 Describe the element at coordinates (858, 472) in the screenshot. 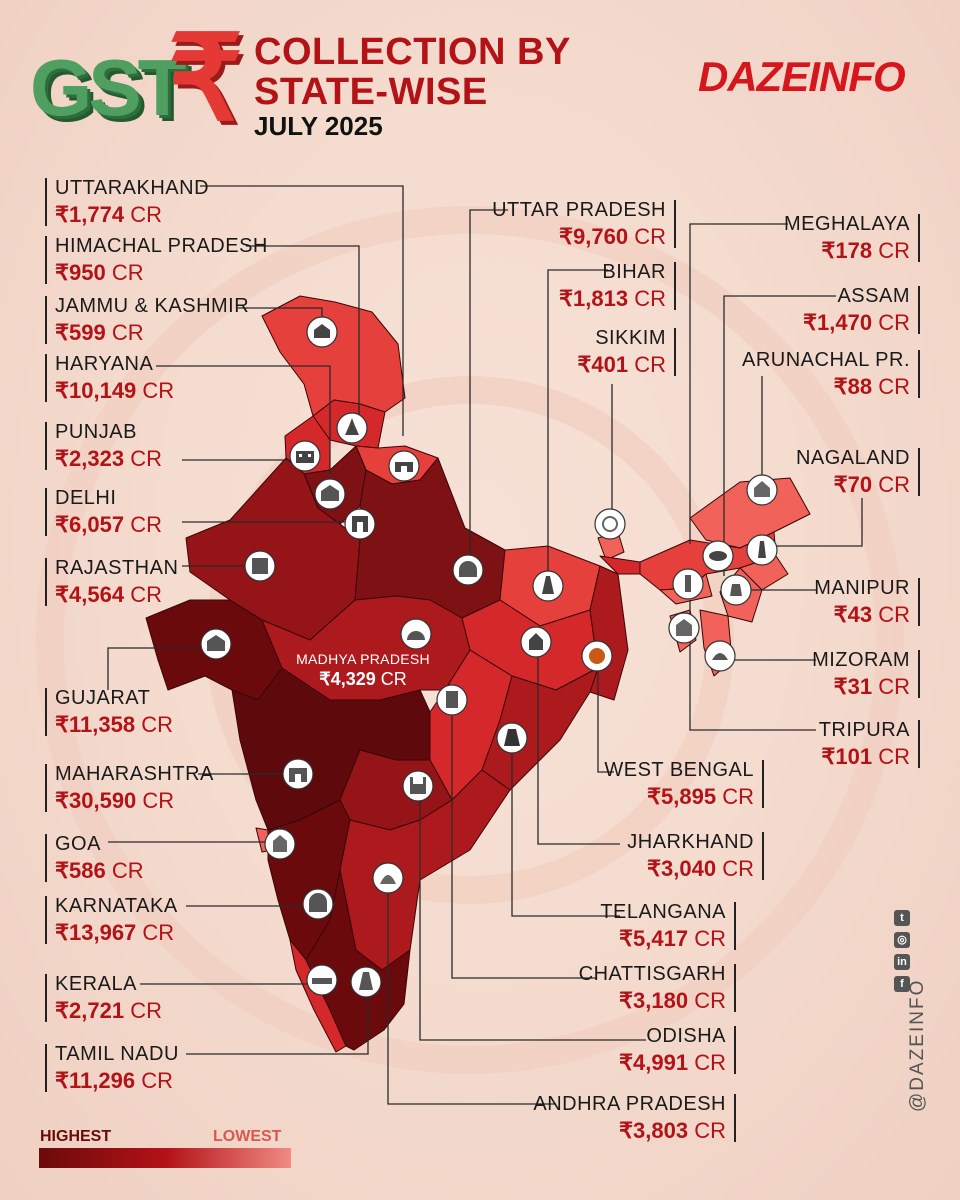

I see `label-nagaland: NAGALAND ₹70 CR` at that location.